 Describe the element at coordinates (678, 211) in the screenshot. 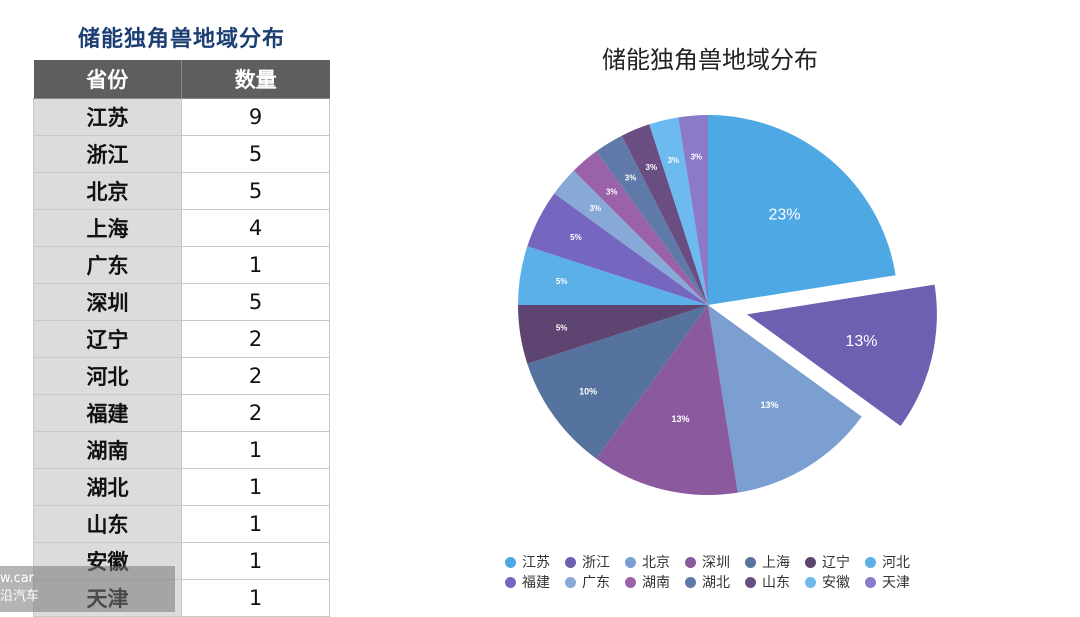

I see `pie-slice-安徽` at that location.